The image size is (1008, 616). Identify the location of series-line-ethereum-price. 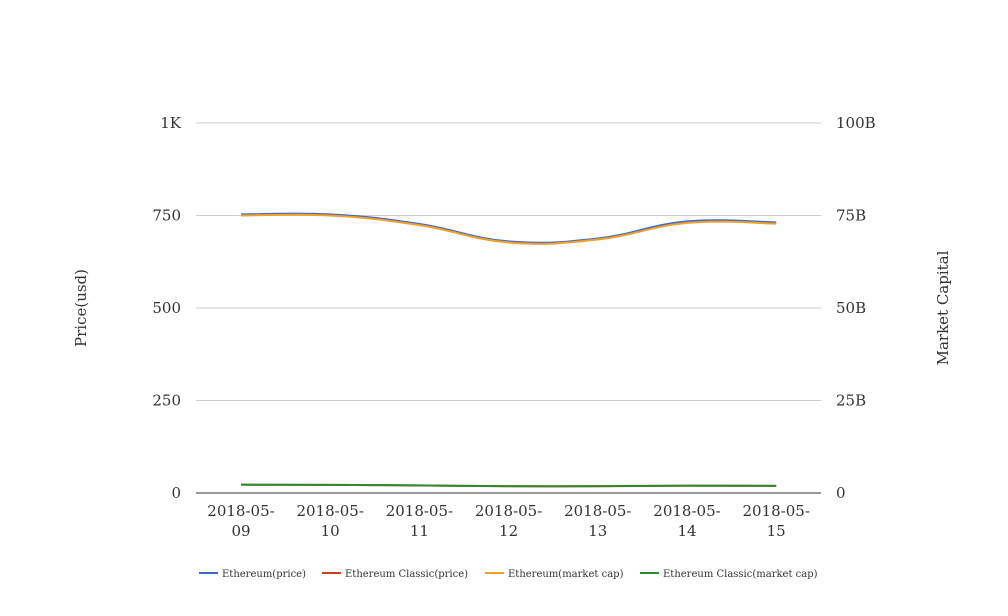
(508, 228).